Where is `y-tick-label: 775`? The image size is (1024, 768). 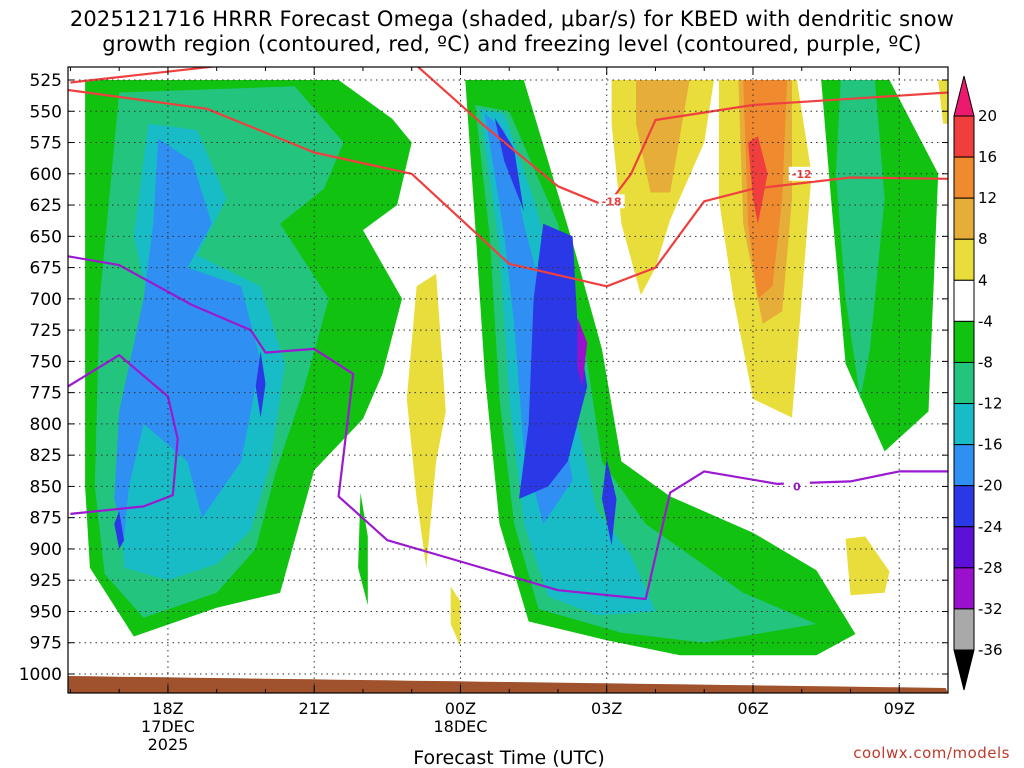 y-tick-label: 775 is located at coordinates (46, 394).